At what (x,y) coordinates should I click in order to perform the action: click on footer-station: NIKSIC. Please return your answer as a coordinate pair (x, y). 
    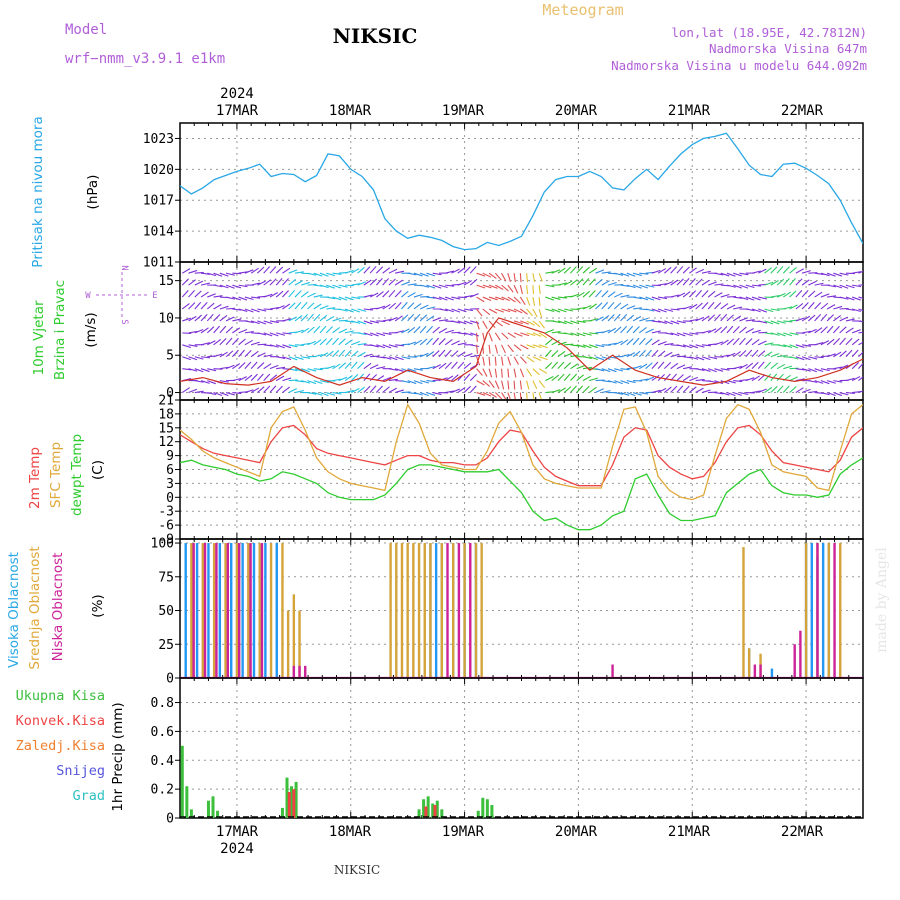
    Looking at the image, I should click on (357, 870).